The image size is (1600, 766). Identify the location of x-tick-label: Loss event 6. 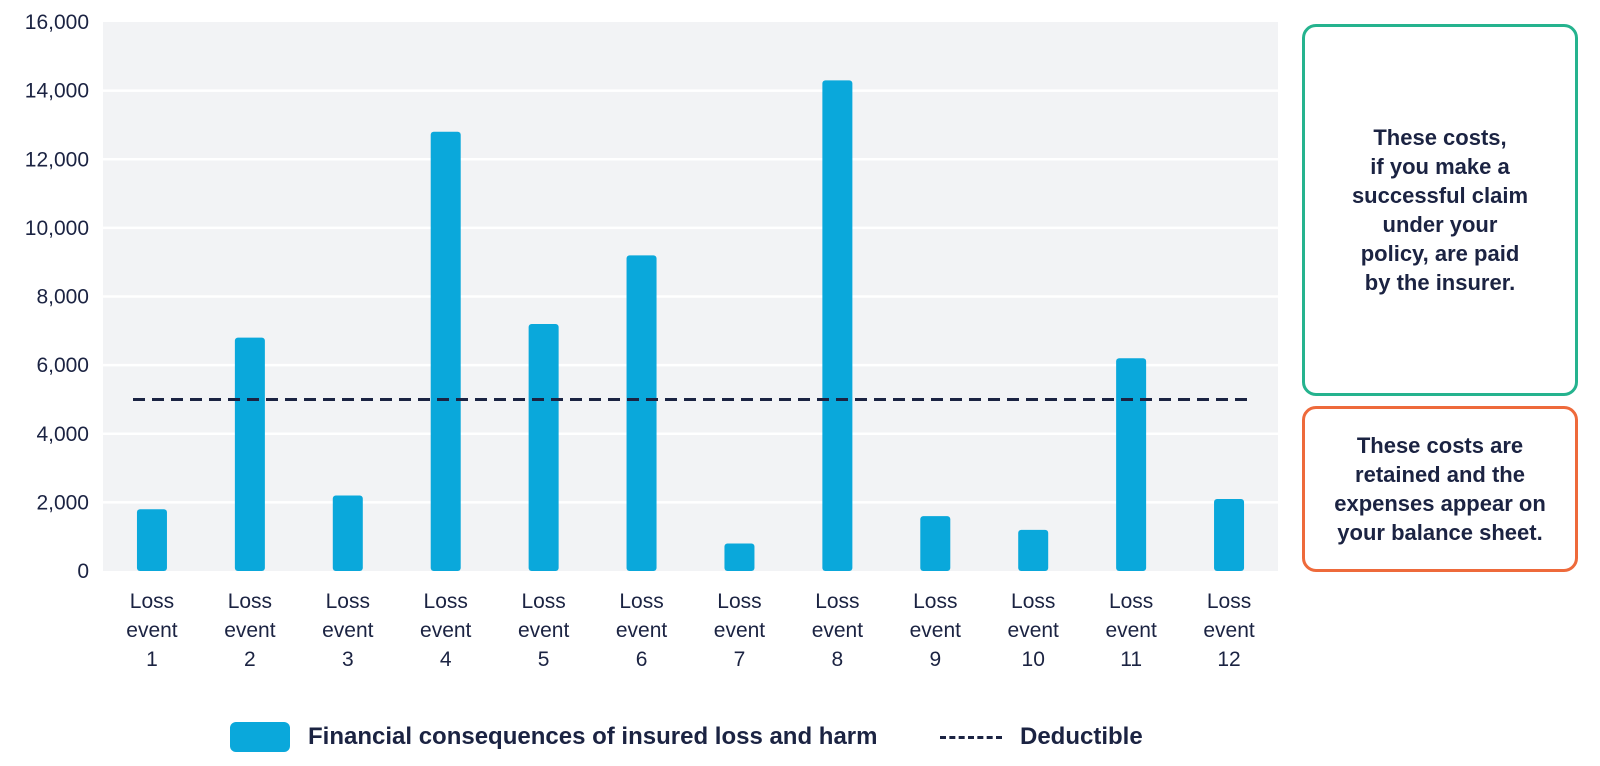
(642, 630).